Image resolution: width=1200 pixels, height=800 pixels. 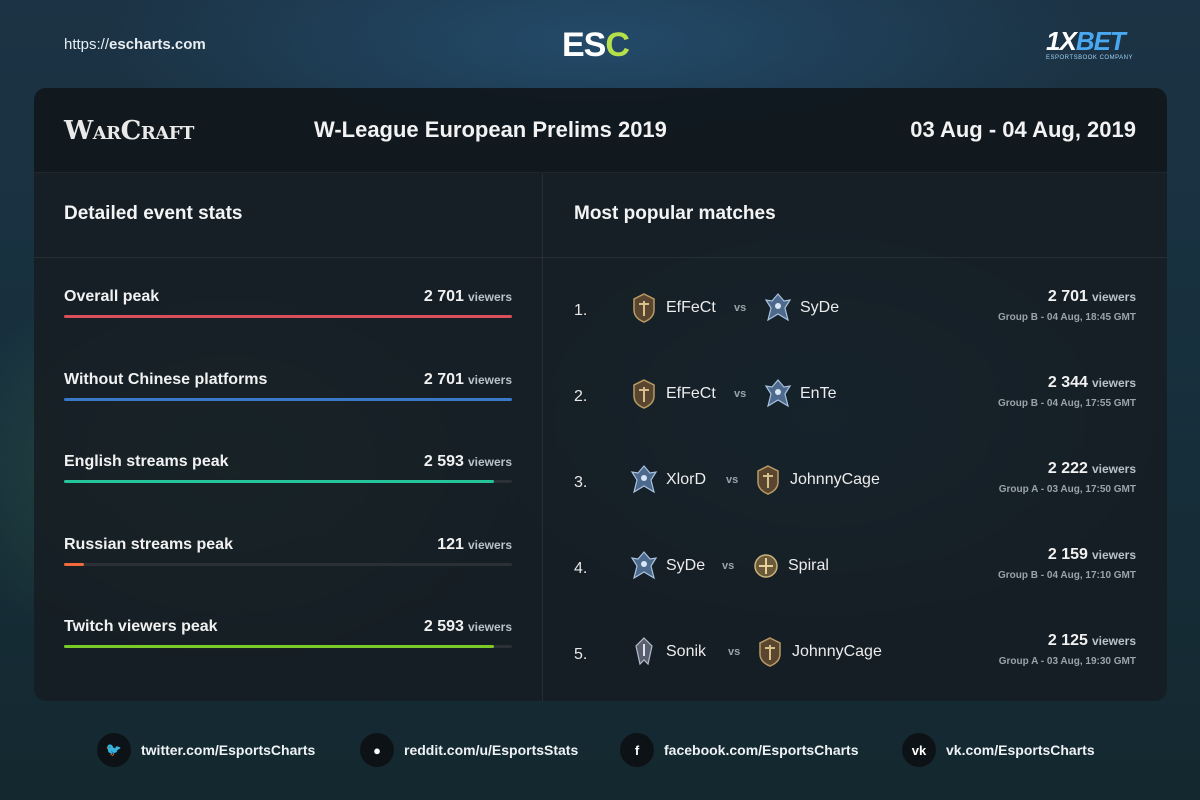 I want to click on stat-row: Twitch viewers peak 2 593 viewers, so click(x=288, y=638).